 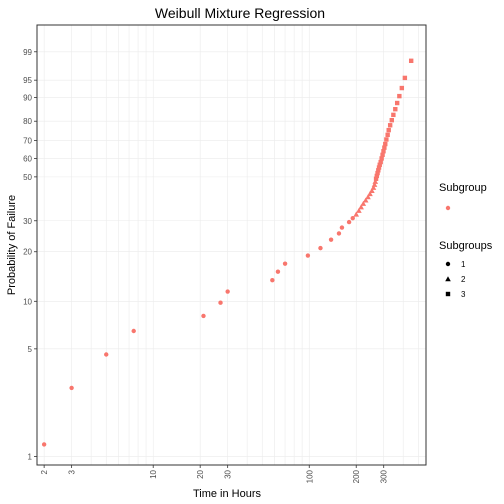 What do you see at coordinates (448, 208) in the screenshot?
I see `legend-color-key` at bounding box center [448, 208].